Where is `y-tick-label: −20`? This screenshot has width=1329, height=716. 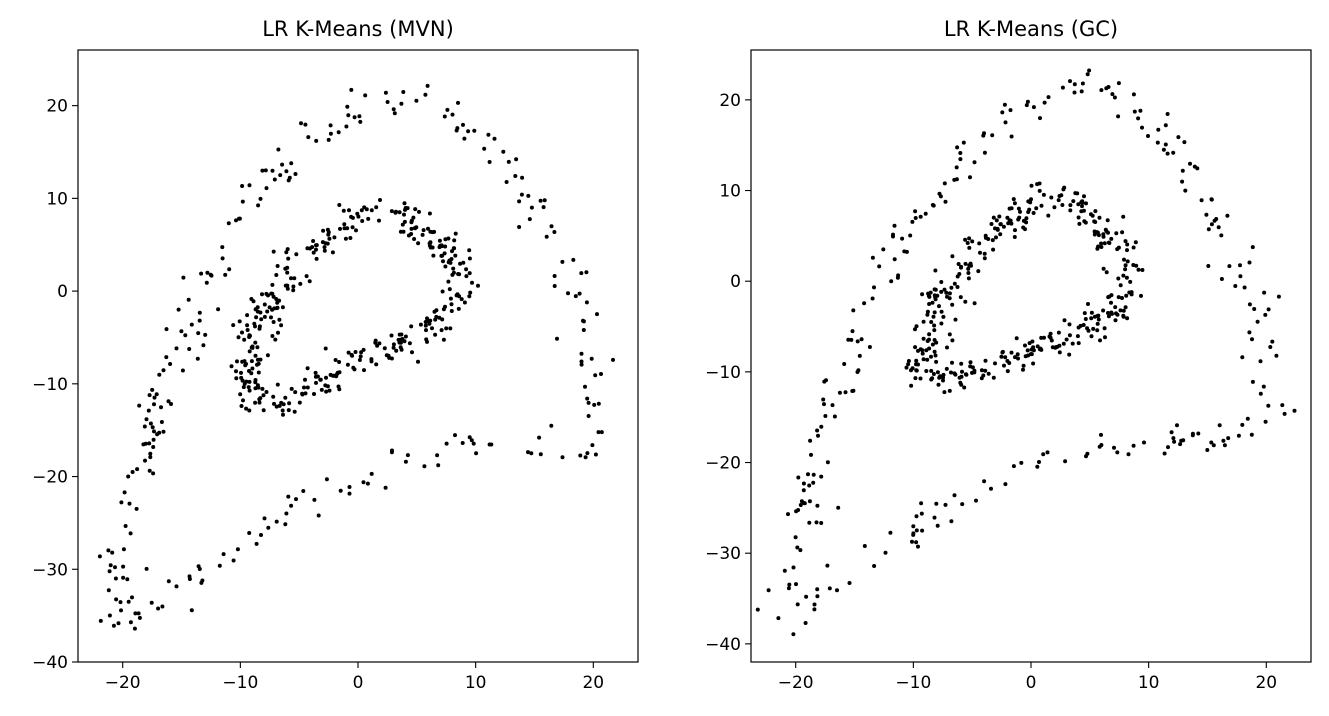
y-tick-label: −20 is located at coordinates (50, 478).